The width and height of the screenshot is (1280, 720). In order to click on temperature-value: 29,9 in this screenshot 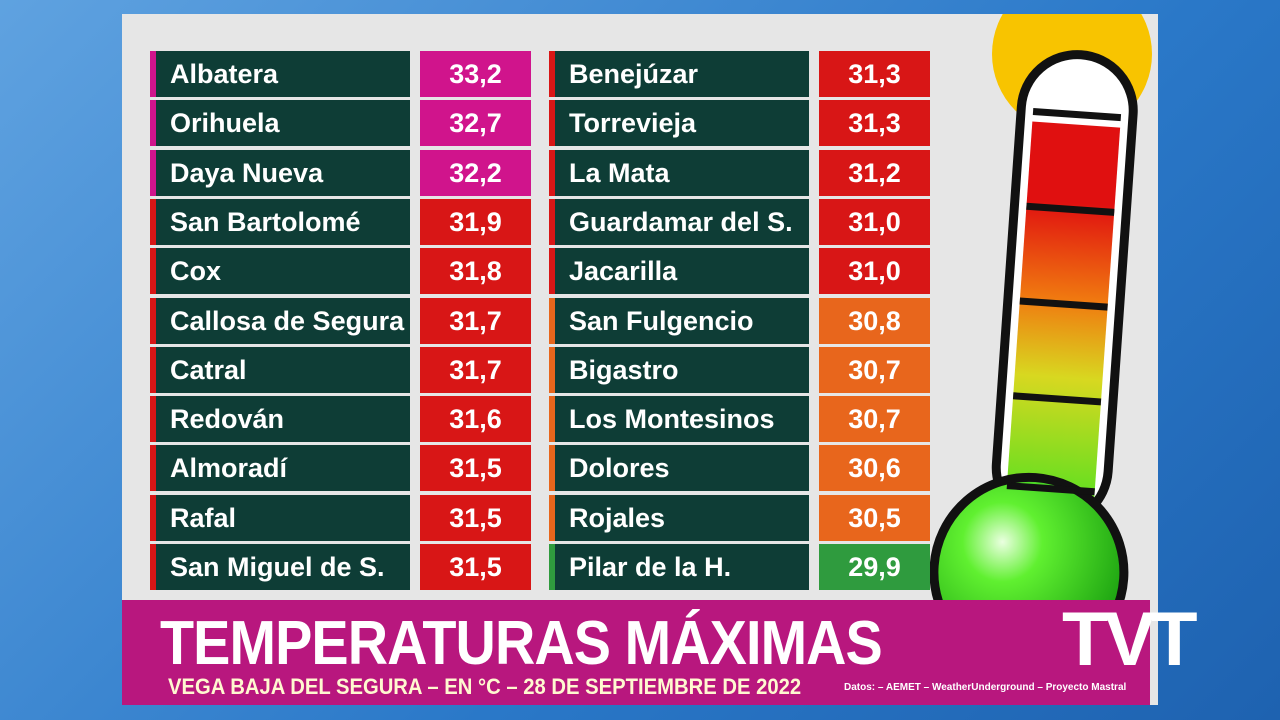, I will do `click(874, 567)`.